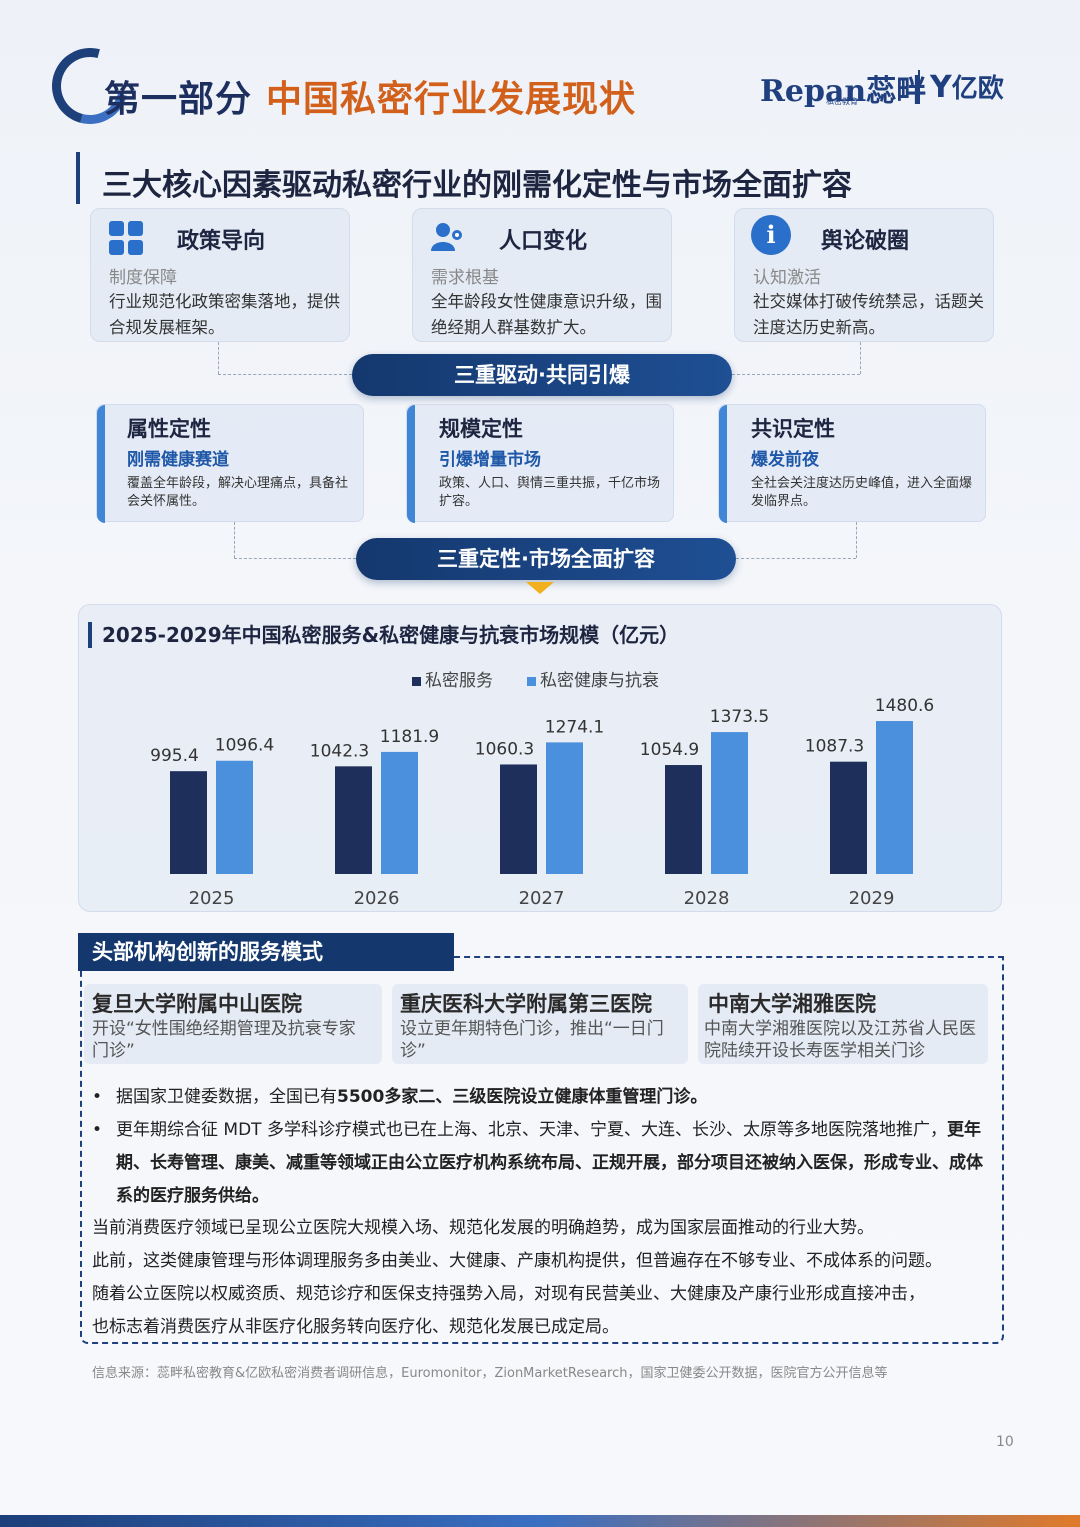 This screenshot has height=1527, width=1080. I want to click on factor-body: 全年龄段女性健康意识升级，围绝经期人群基数扩大。, so click(546, 314).